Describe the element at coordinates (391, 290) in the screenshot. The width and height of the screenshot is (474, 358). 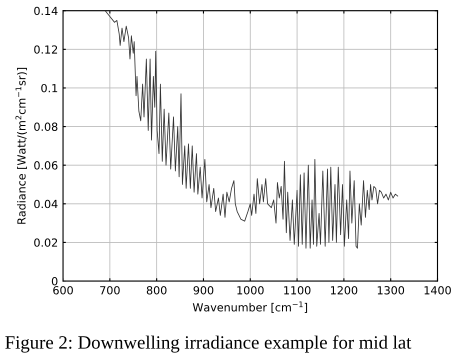
I see `x-tick-label: 1300` at that location.